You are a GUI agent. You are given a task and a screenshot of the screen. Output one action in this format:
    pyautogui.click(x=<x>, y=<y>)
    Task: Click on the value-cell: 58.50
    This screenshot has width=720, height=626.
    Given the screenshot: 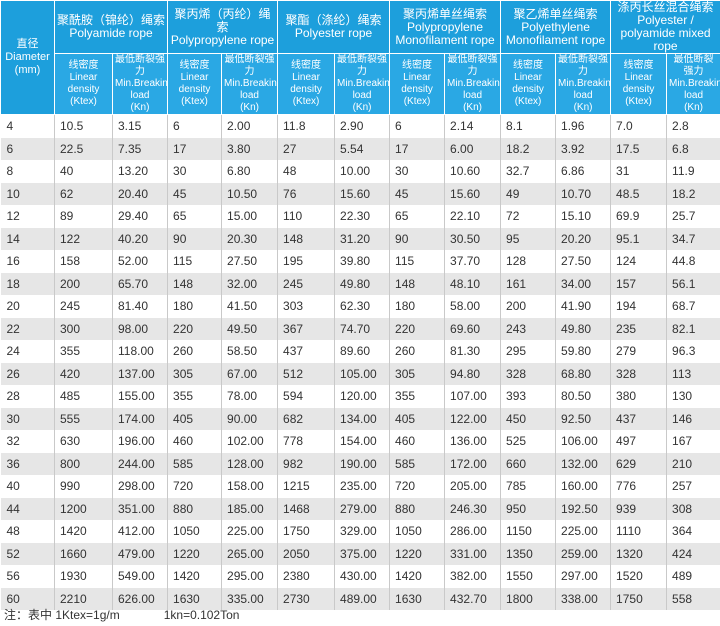 What is the action you would take?
    pyautogui.click(x=250, y=351)
    